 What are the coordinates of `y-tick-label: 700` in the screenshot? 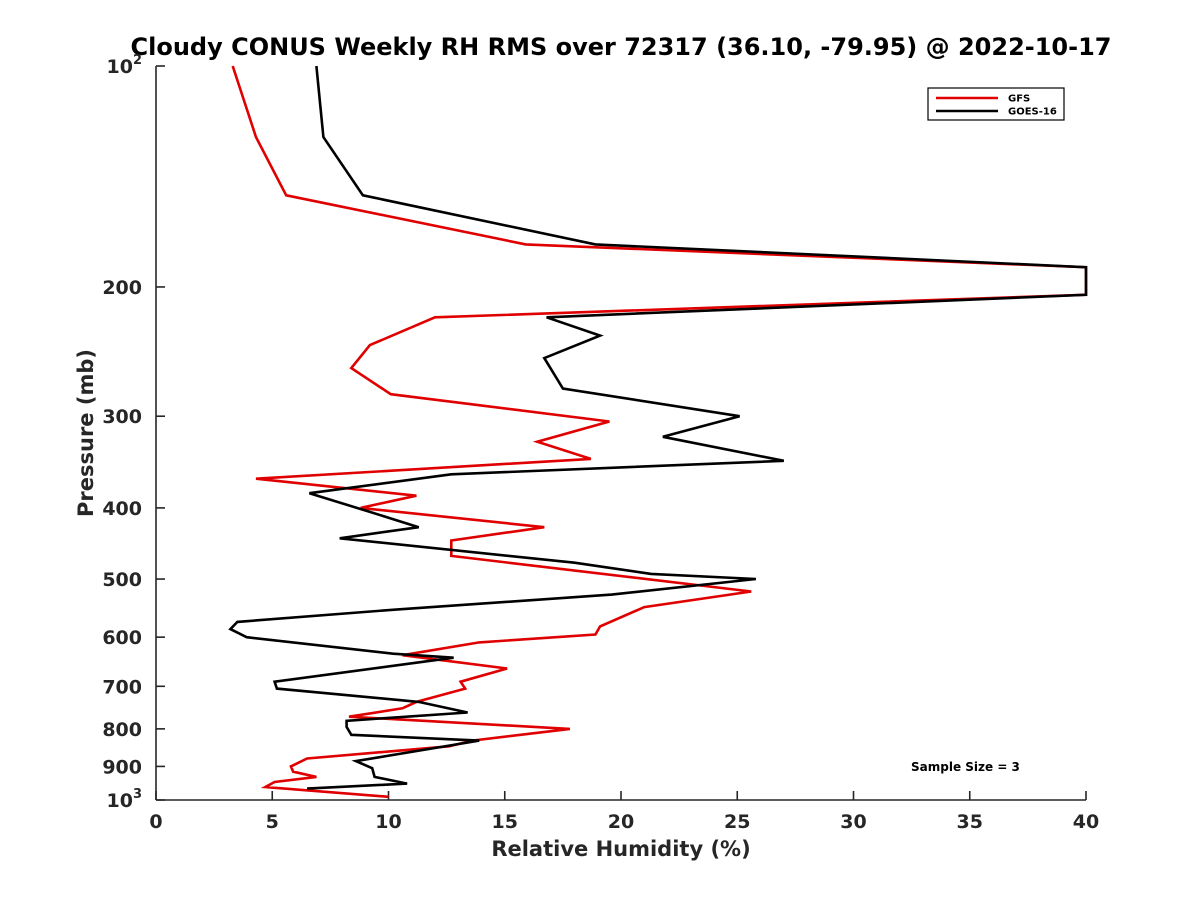 It's located at (122, 687).